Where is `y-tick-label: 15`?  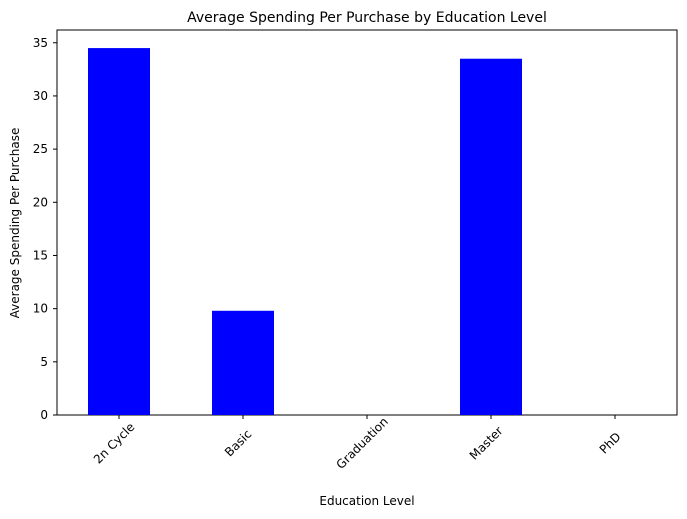 y-tick-label: 15 is located at coordinates (40, 255).